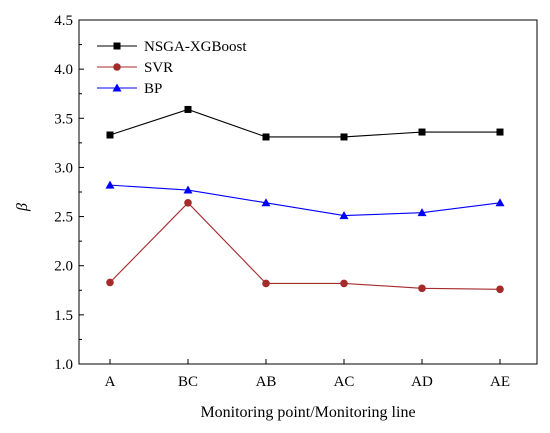  I want to click on legend-marker-bp, so click(117, 87).